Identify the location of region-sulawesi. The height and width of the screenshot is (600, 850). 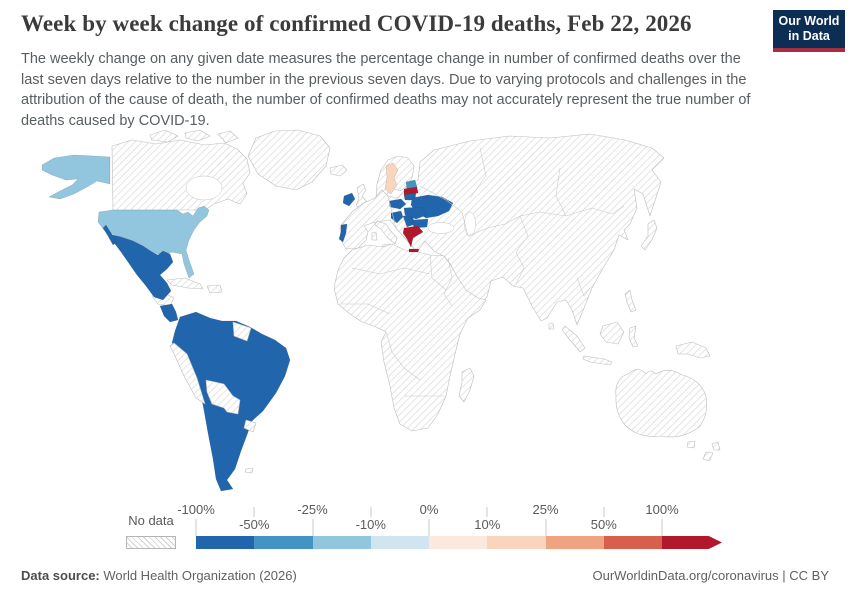
(633, 336).